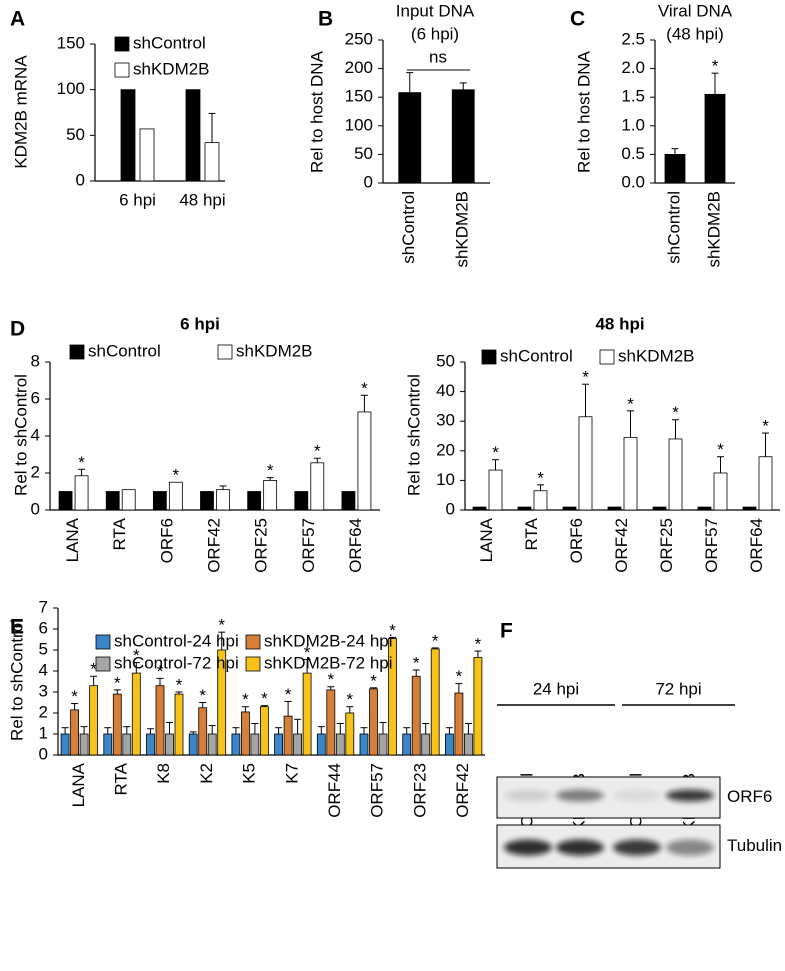  I want to click on x-tick-label: K5, so click(249, 773).